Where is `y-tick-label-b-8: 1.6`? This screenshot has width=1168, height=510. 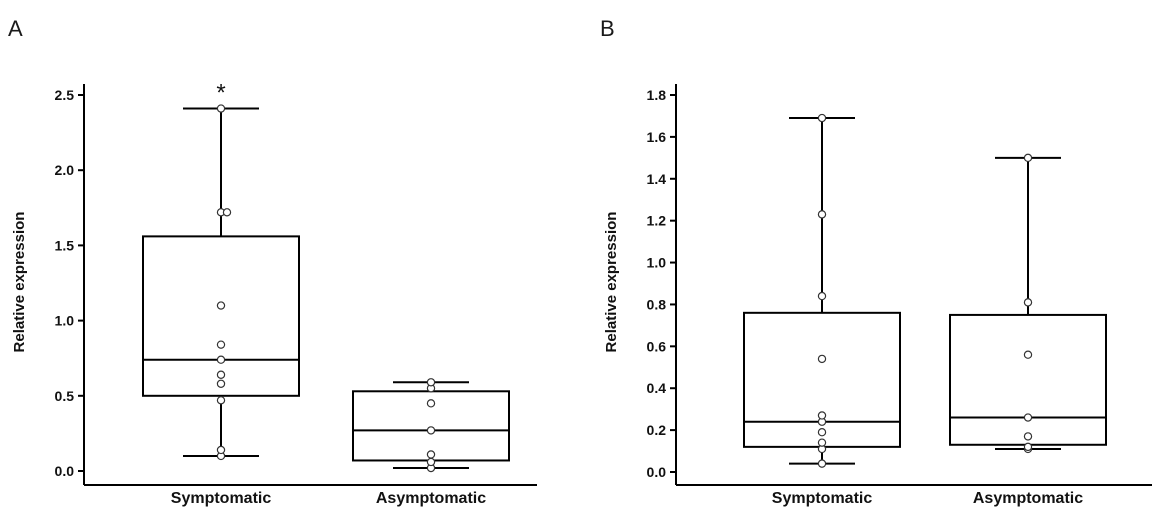
y-tick-label-b-8: 1.6 is located at coordinates (657, 137).